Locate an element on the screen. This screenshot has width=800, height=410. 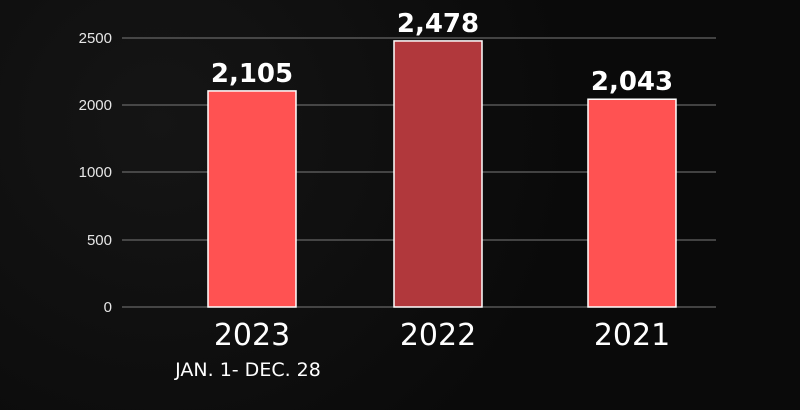
category-label-2021: 2021 is located at coordinates (632, 335).